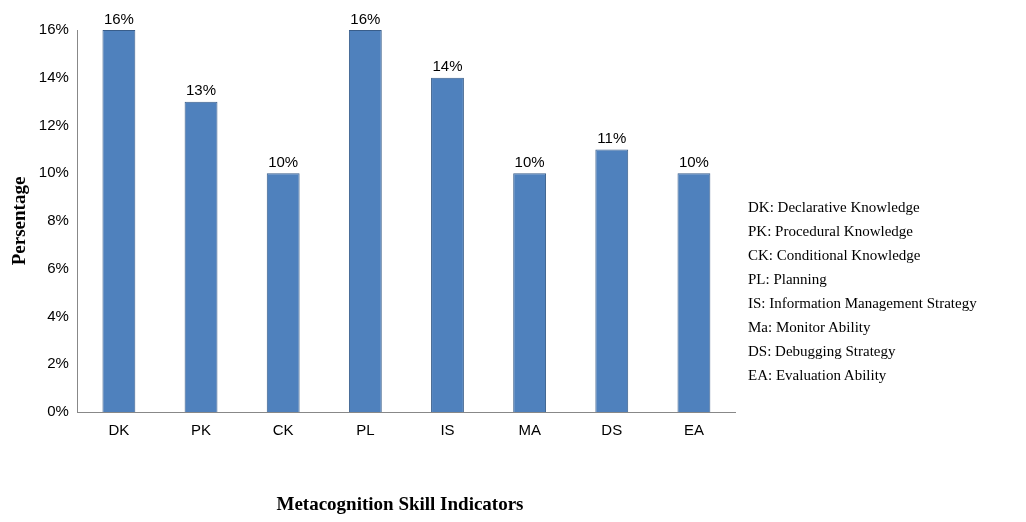 The width and height of the screenshot is (1026, 522). Describe the element at coordinates (447, 66) in the screenshot. I see `text: 14%` at that location.